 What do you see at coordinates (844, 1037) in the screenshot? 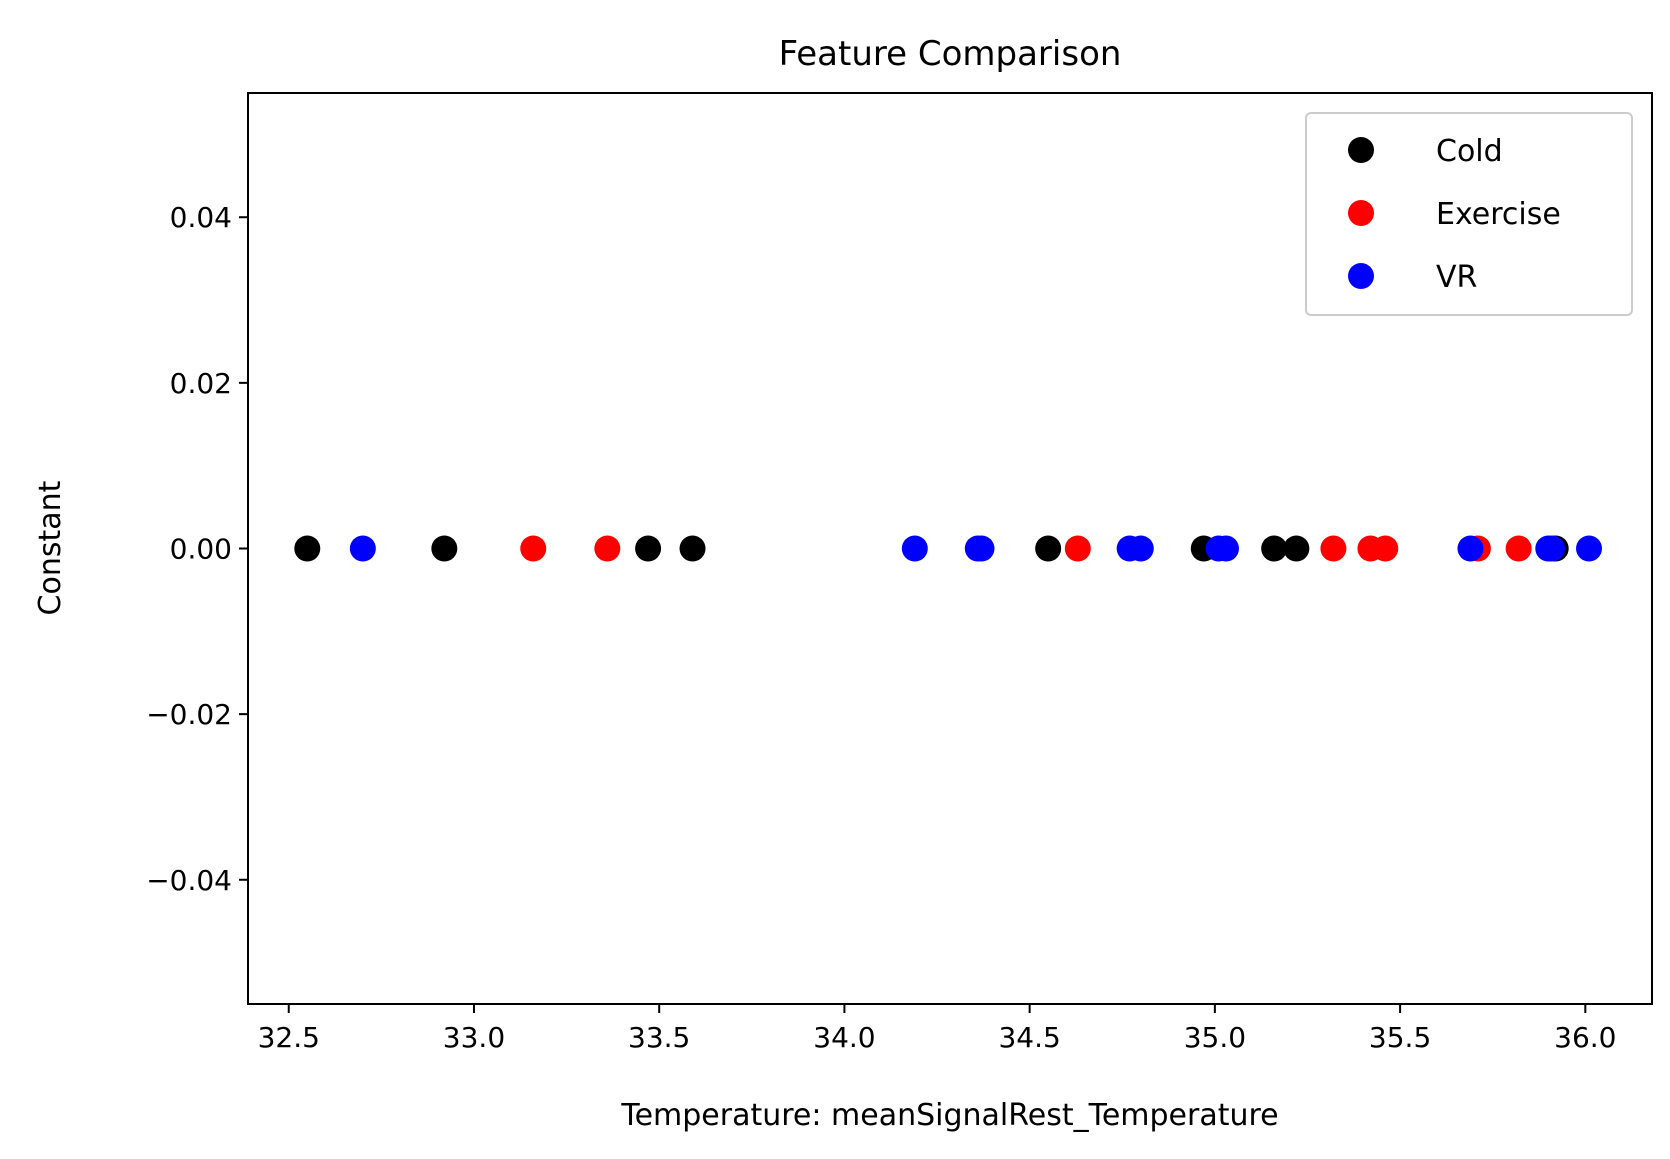
I see `x-tick-label: 34.0` at bounding box center [844, 1037].